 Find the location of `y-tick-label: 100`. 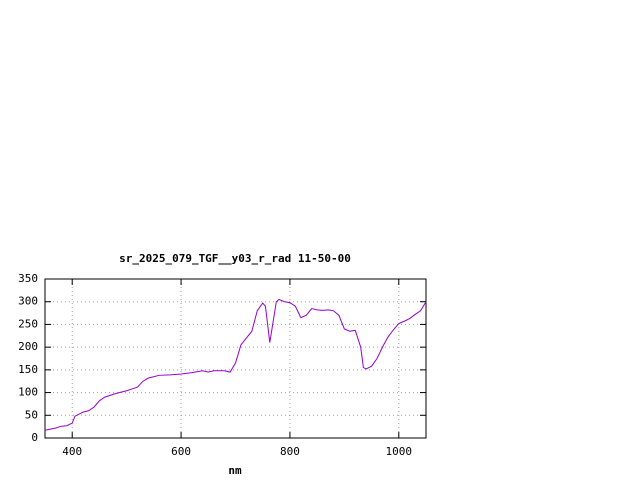

y-tick-label: 100 is located at coordinates (28, 392).